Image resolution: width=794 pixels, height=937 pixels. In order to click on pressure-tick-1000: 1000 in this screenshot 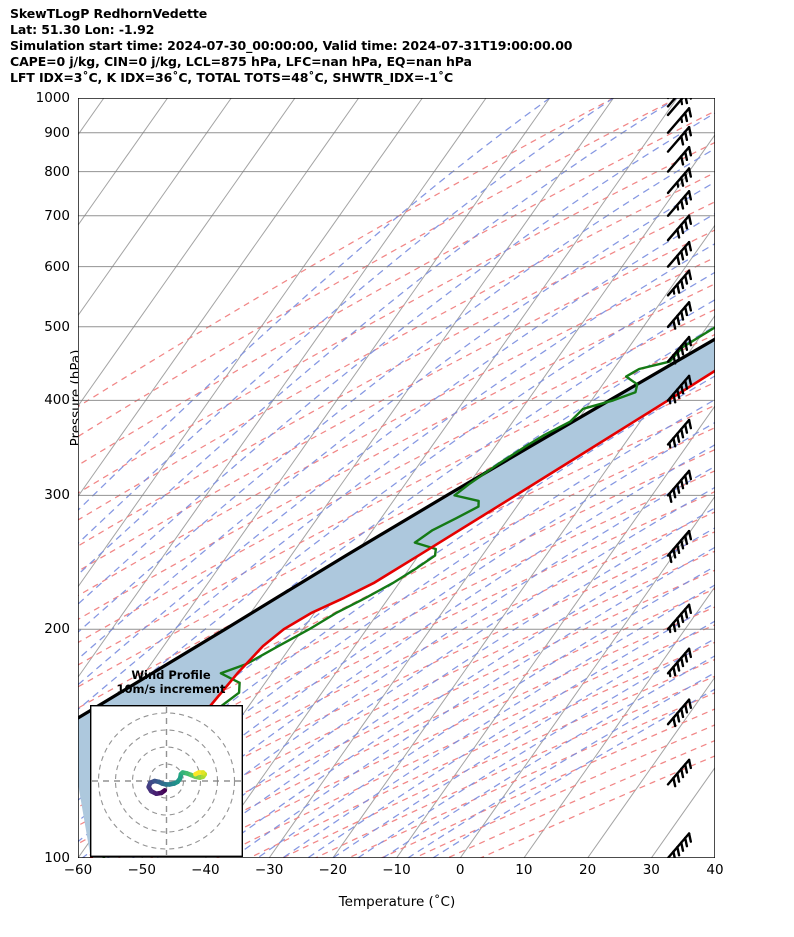, I will do `click(52, 98)`.